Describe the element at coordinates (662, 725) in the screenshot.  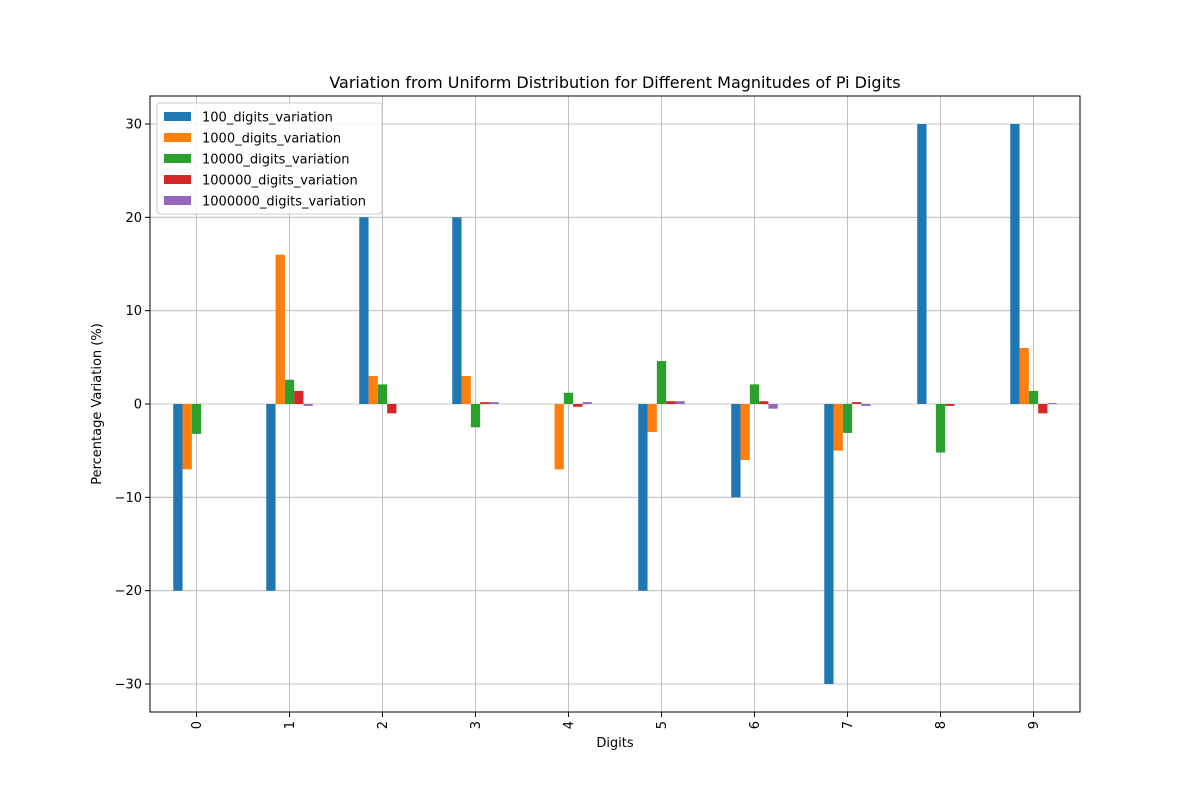
I see `x-tick-label: 5` at that location.